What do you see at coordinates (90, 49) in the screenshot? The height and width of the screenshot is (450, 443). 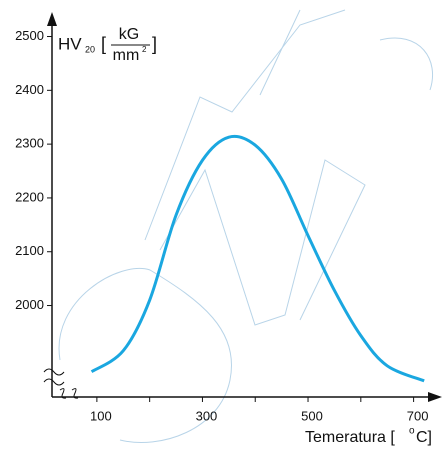 I see `y-label-sub: 20` at bounding box center [90, 49].